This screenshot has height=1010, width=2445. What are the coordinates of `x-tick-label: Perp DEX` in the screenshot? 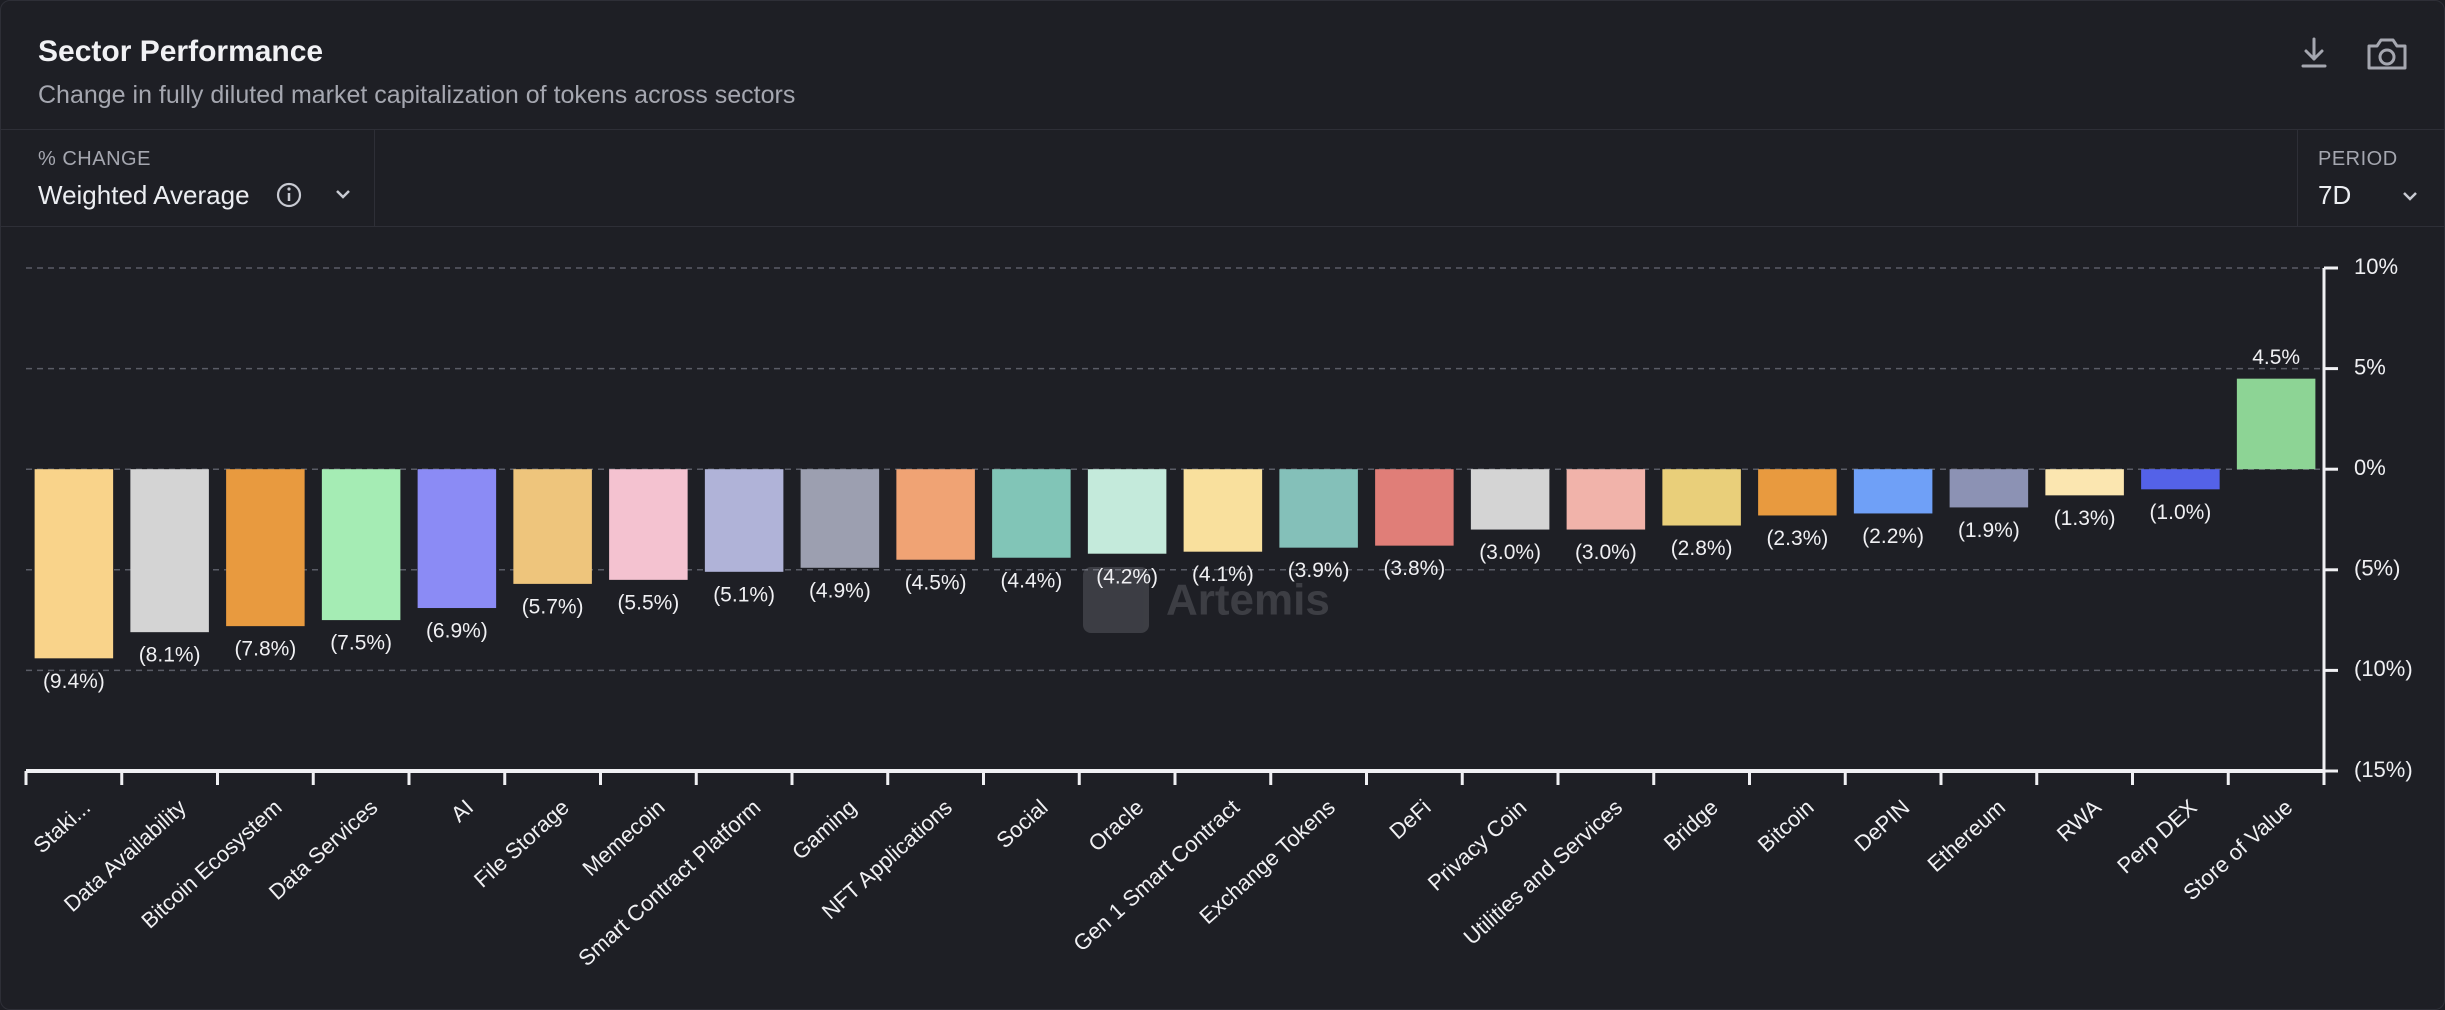 It's located at (2157, 836).